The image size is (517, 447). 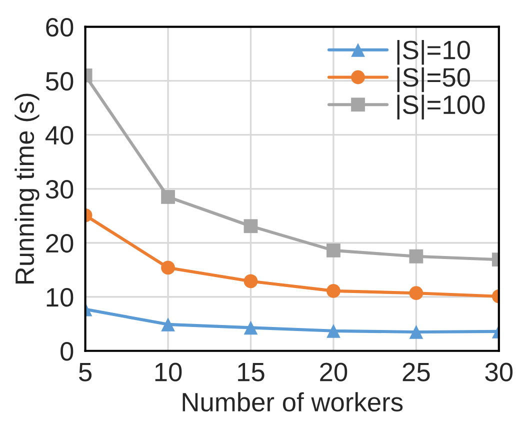 I want to click on x-tick-label: 10, so click(x=168, y=372).